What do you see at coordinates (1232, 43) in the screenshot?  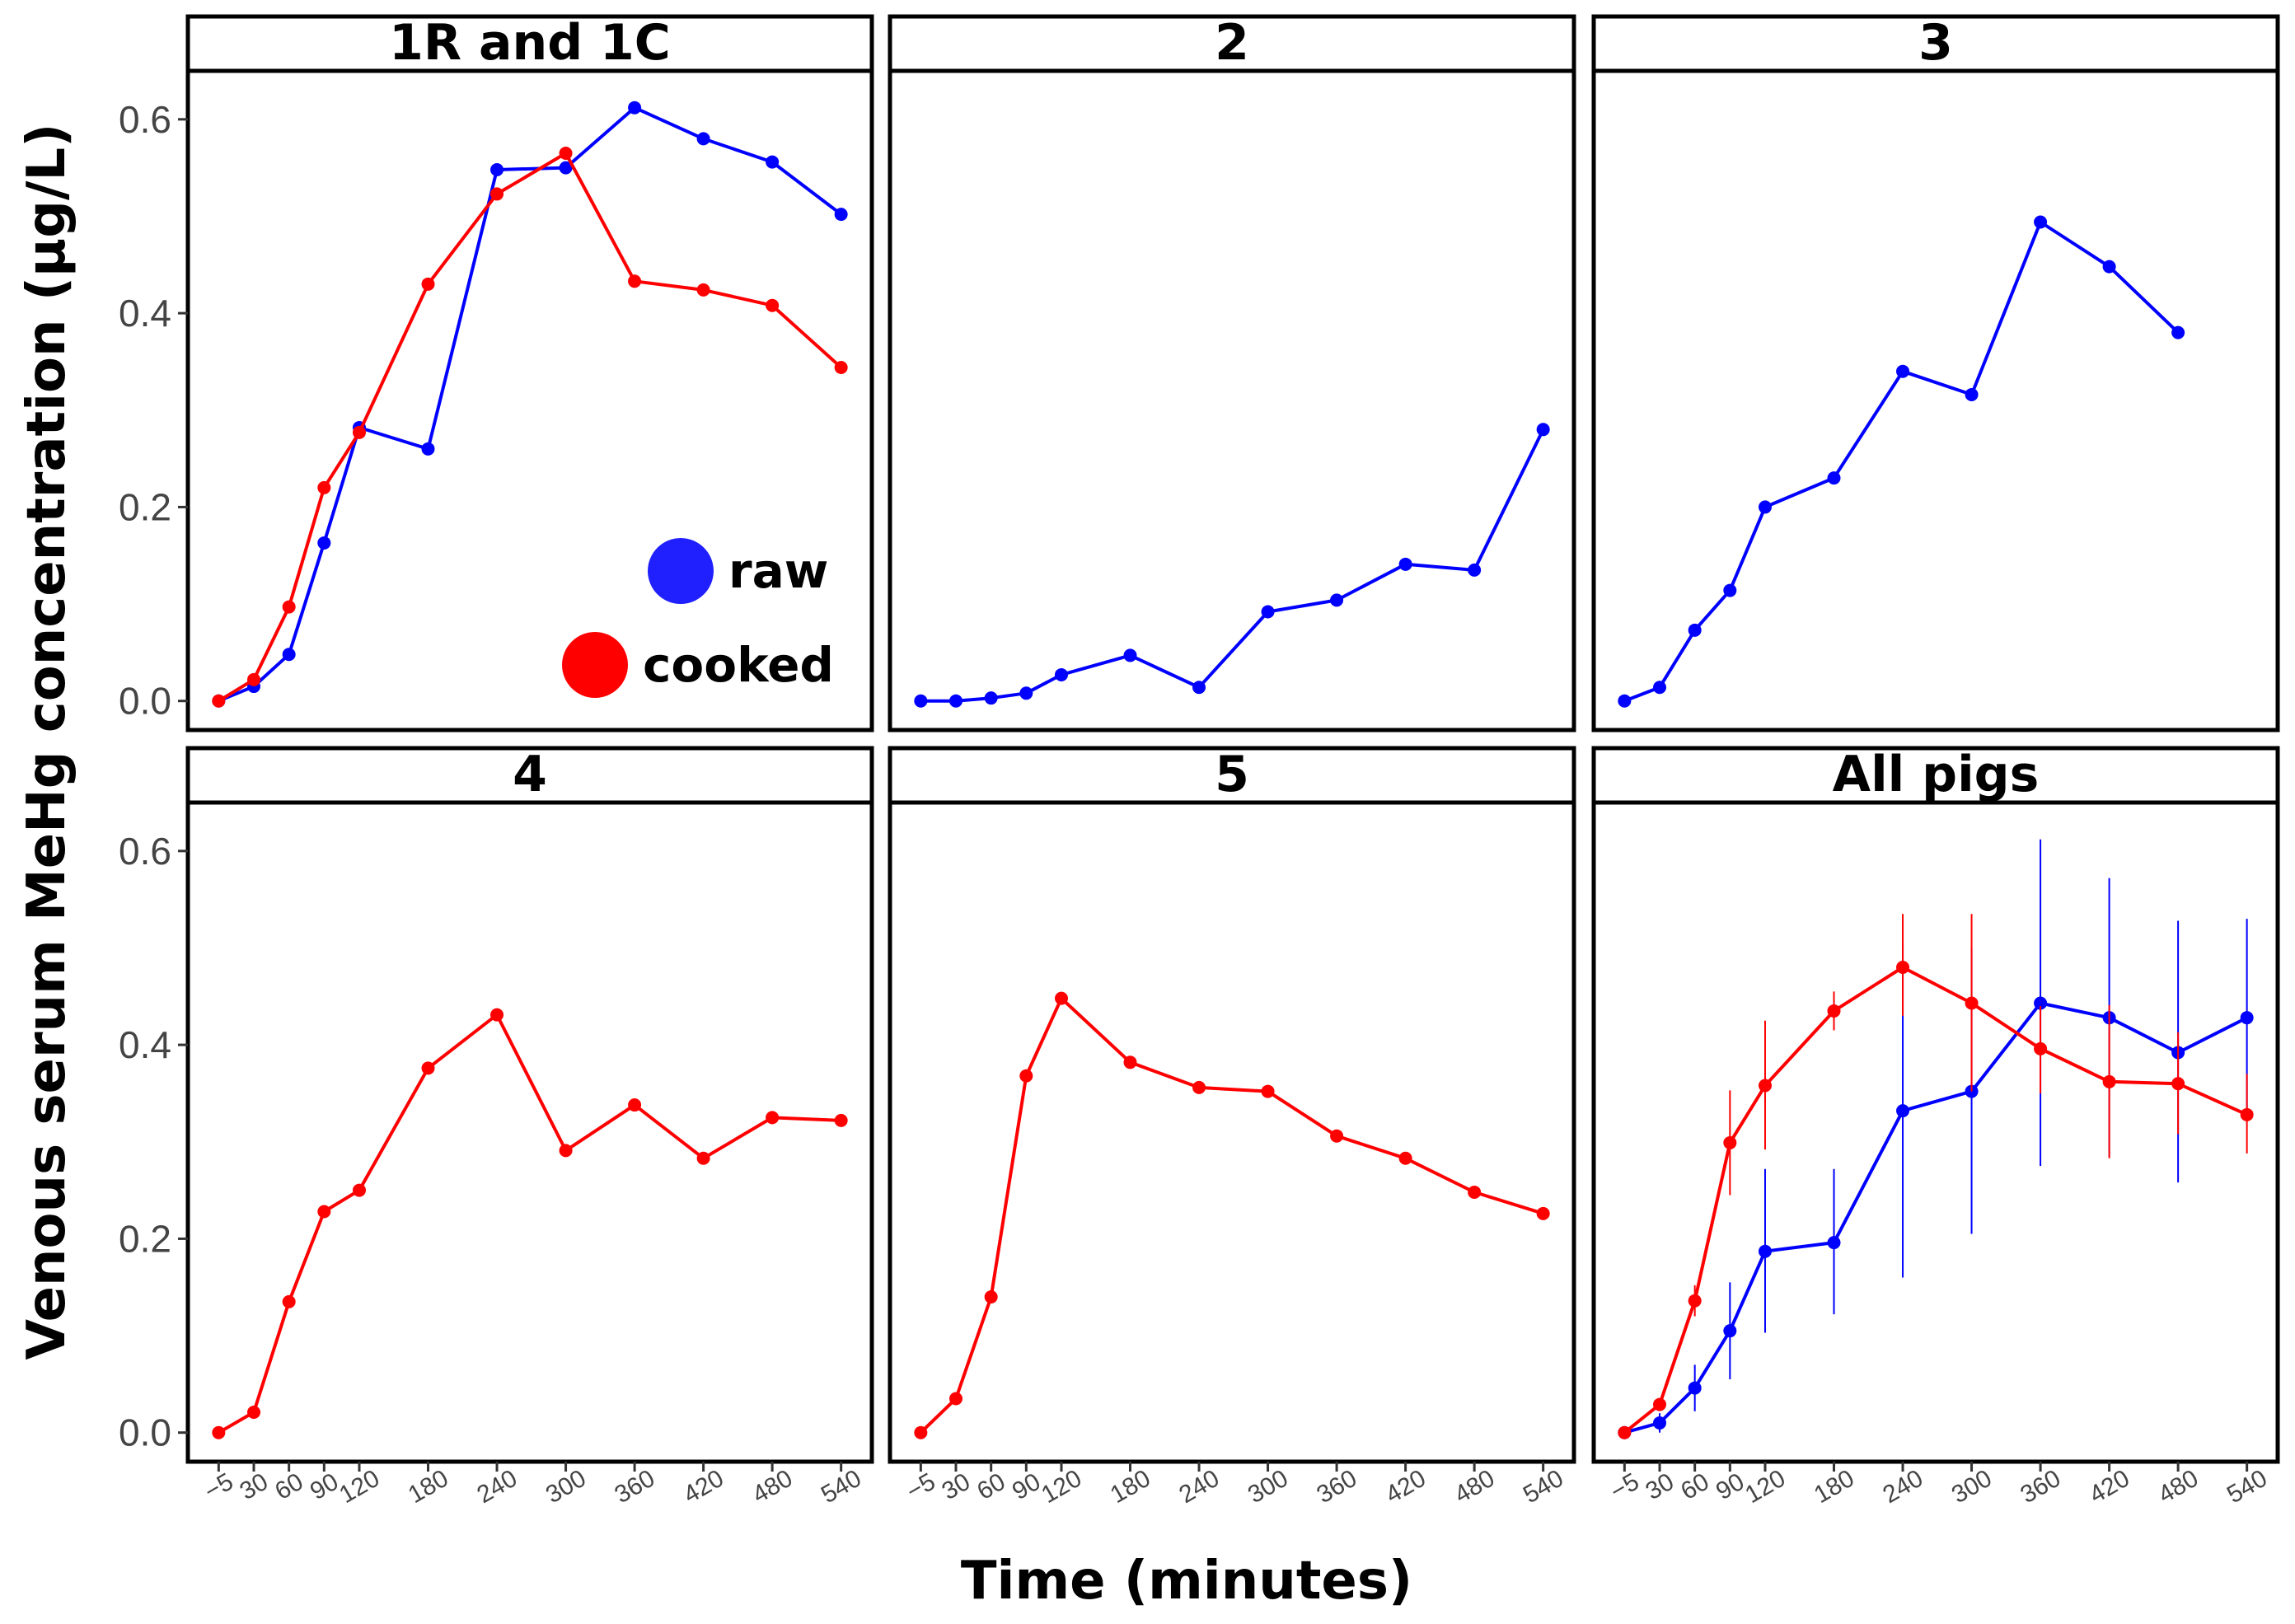 I see `panel-strip` at bounding box center [1232, 43].